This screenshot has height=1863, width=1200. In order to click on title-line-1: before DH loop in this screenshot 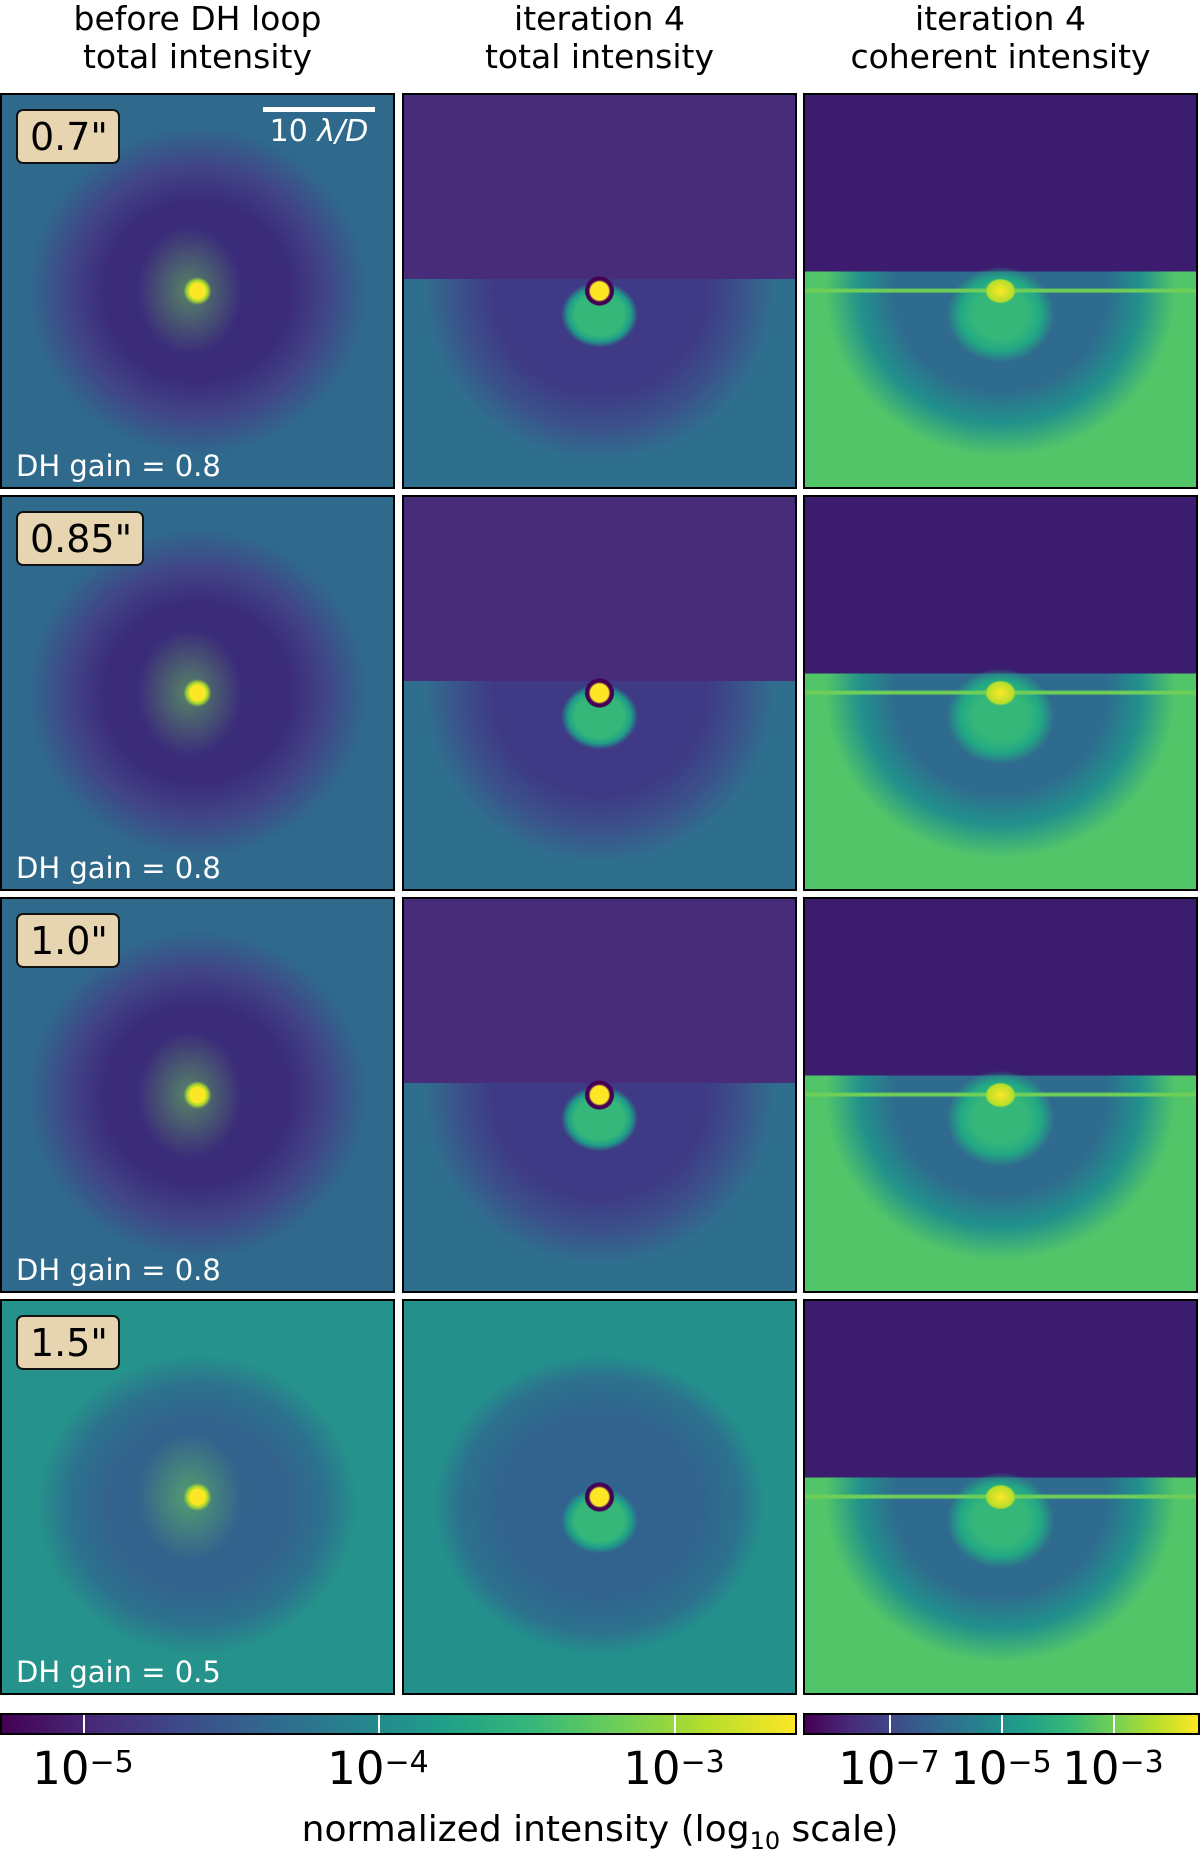, I will do `click(197, 19)`.